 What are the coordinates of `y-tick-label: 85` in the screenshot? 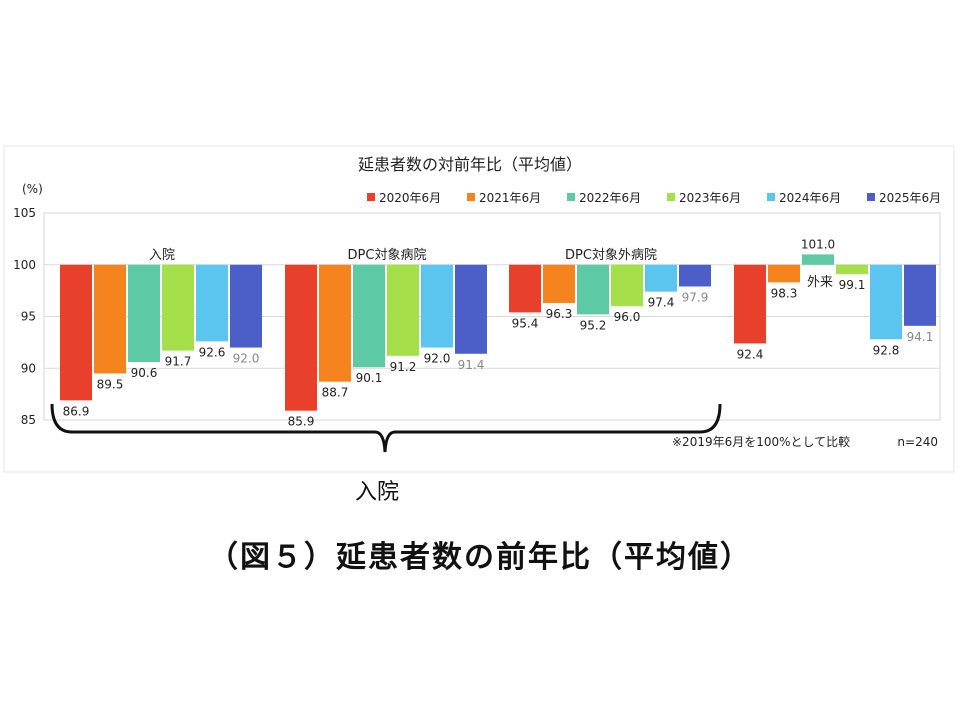 It's located at (28, 420).